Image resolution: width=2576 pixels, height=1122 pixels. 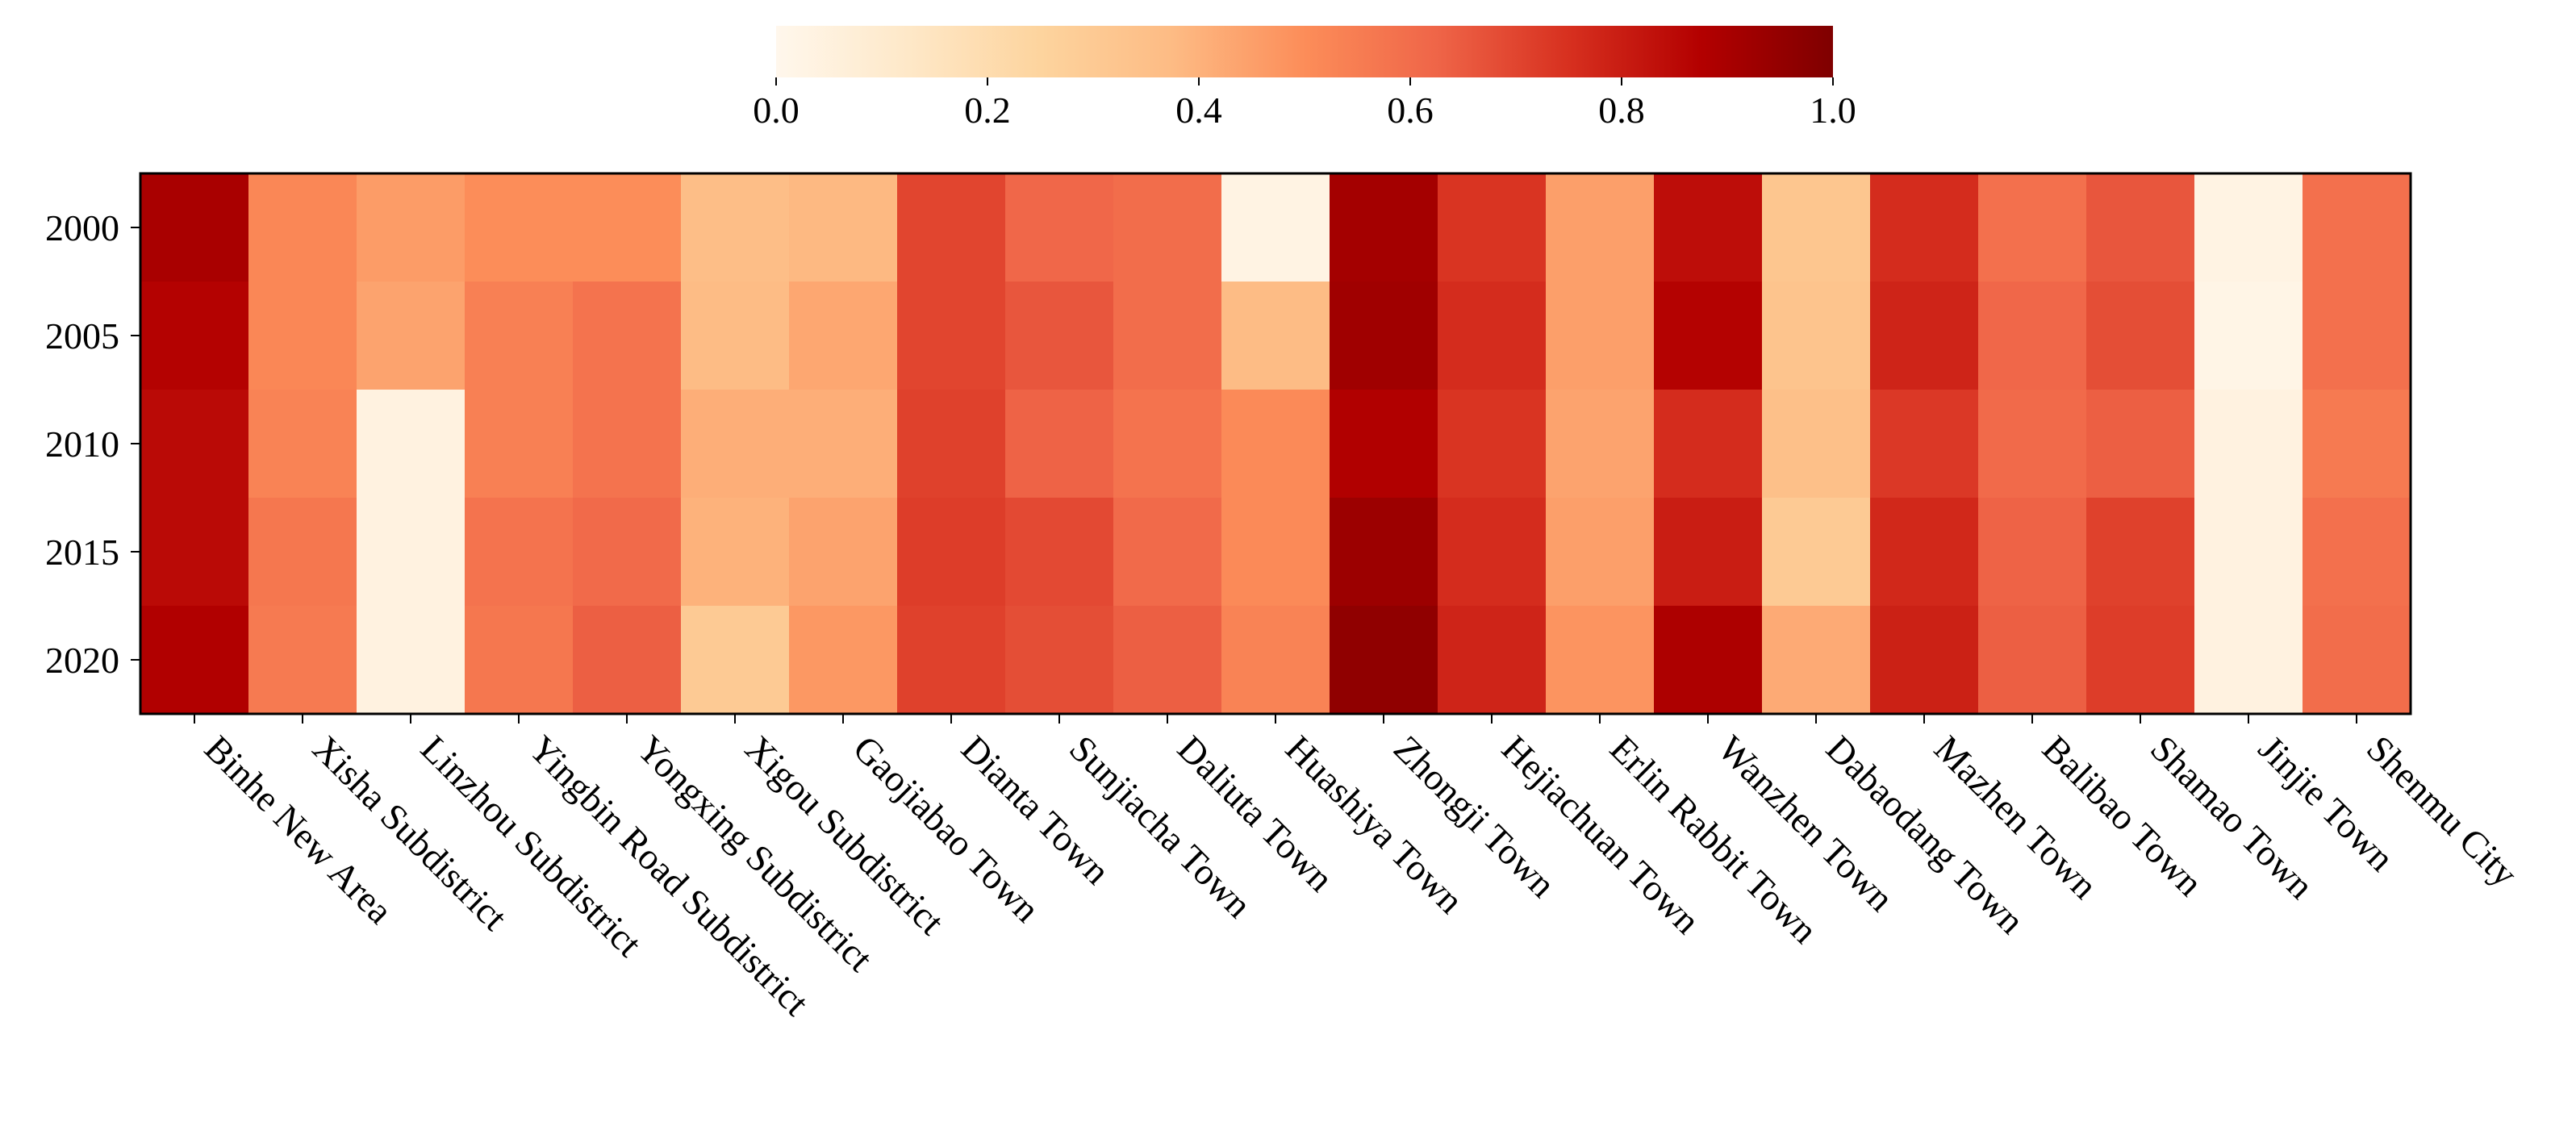 I want to click on y-tick-label: 2015, so click(x=82, y=553).